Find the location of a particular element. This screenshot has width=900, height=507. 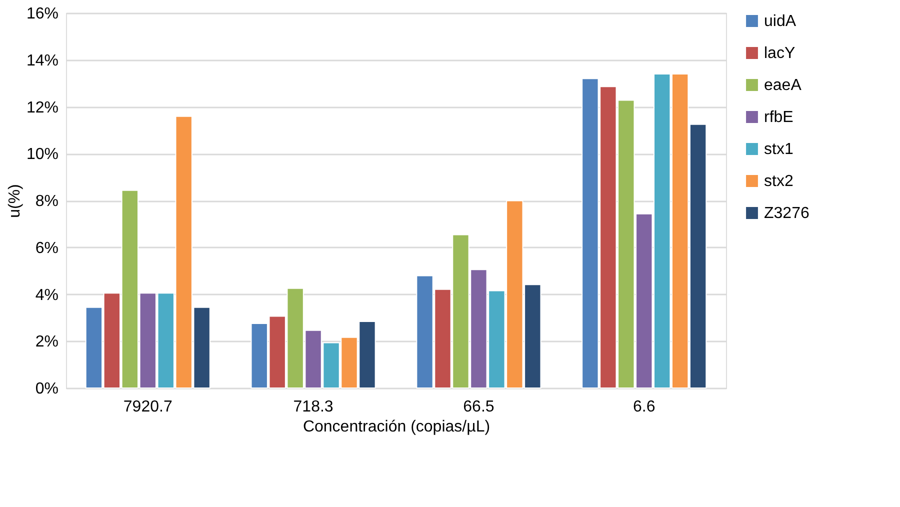

legend-label: lacY is located at coordinates (780, 53).